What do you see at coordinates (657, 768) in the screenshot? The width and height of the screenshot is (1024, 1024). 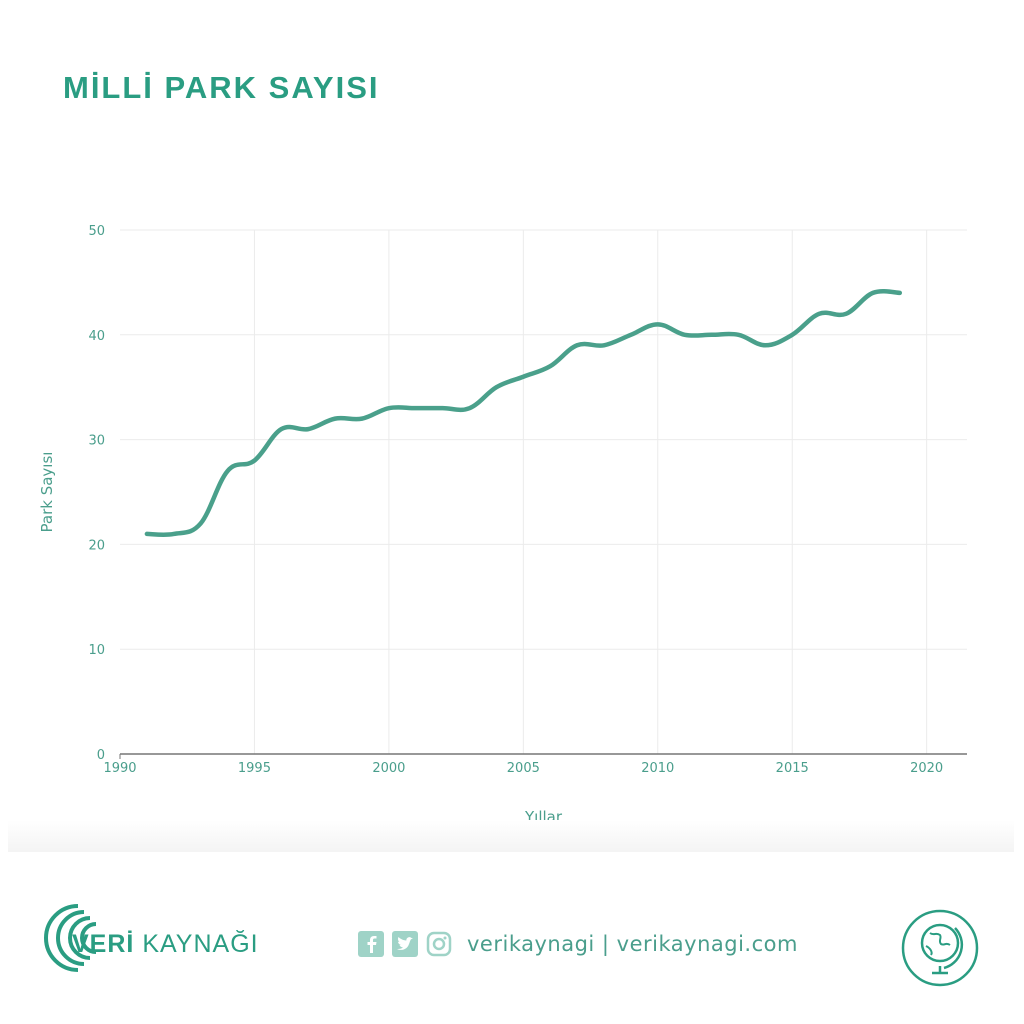 I see `x-tick-label: 2010` at bounding box center [657, 768].